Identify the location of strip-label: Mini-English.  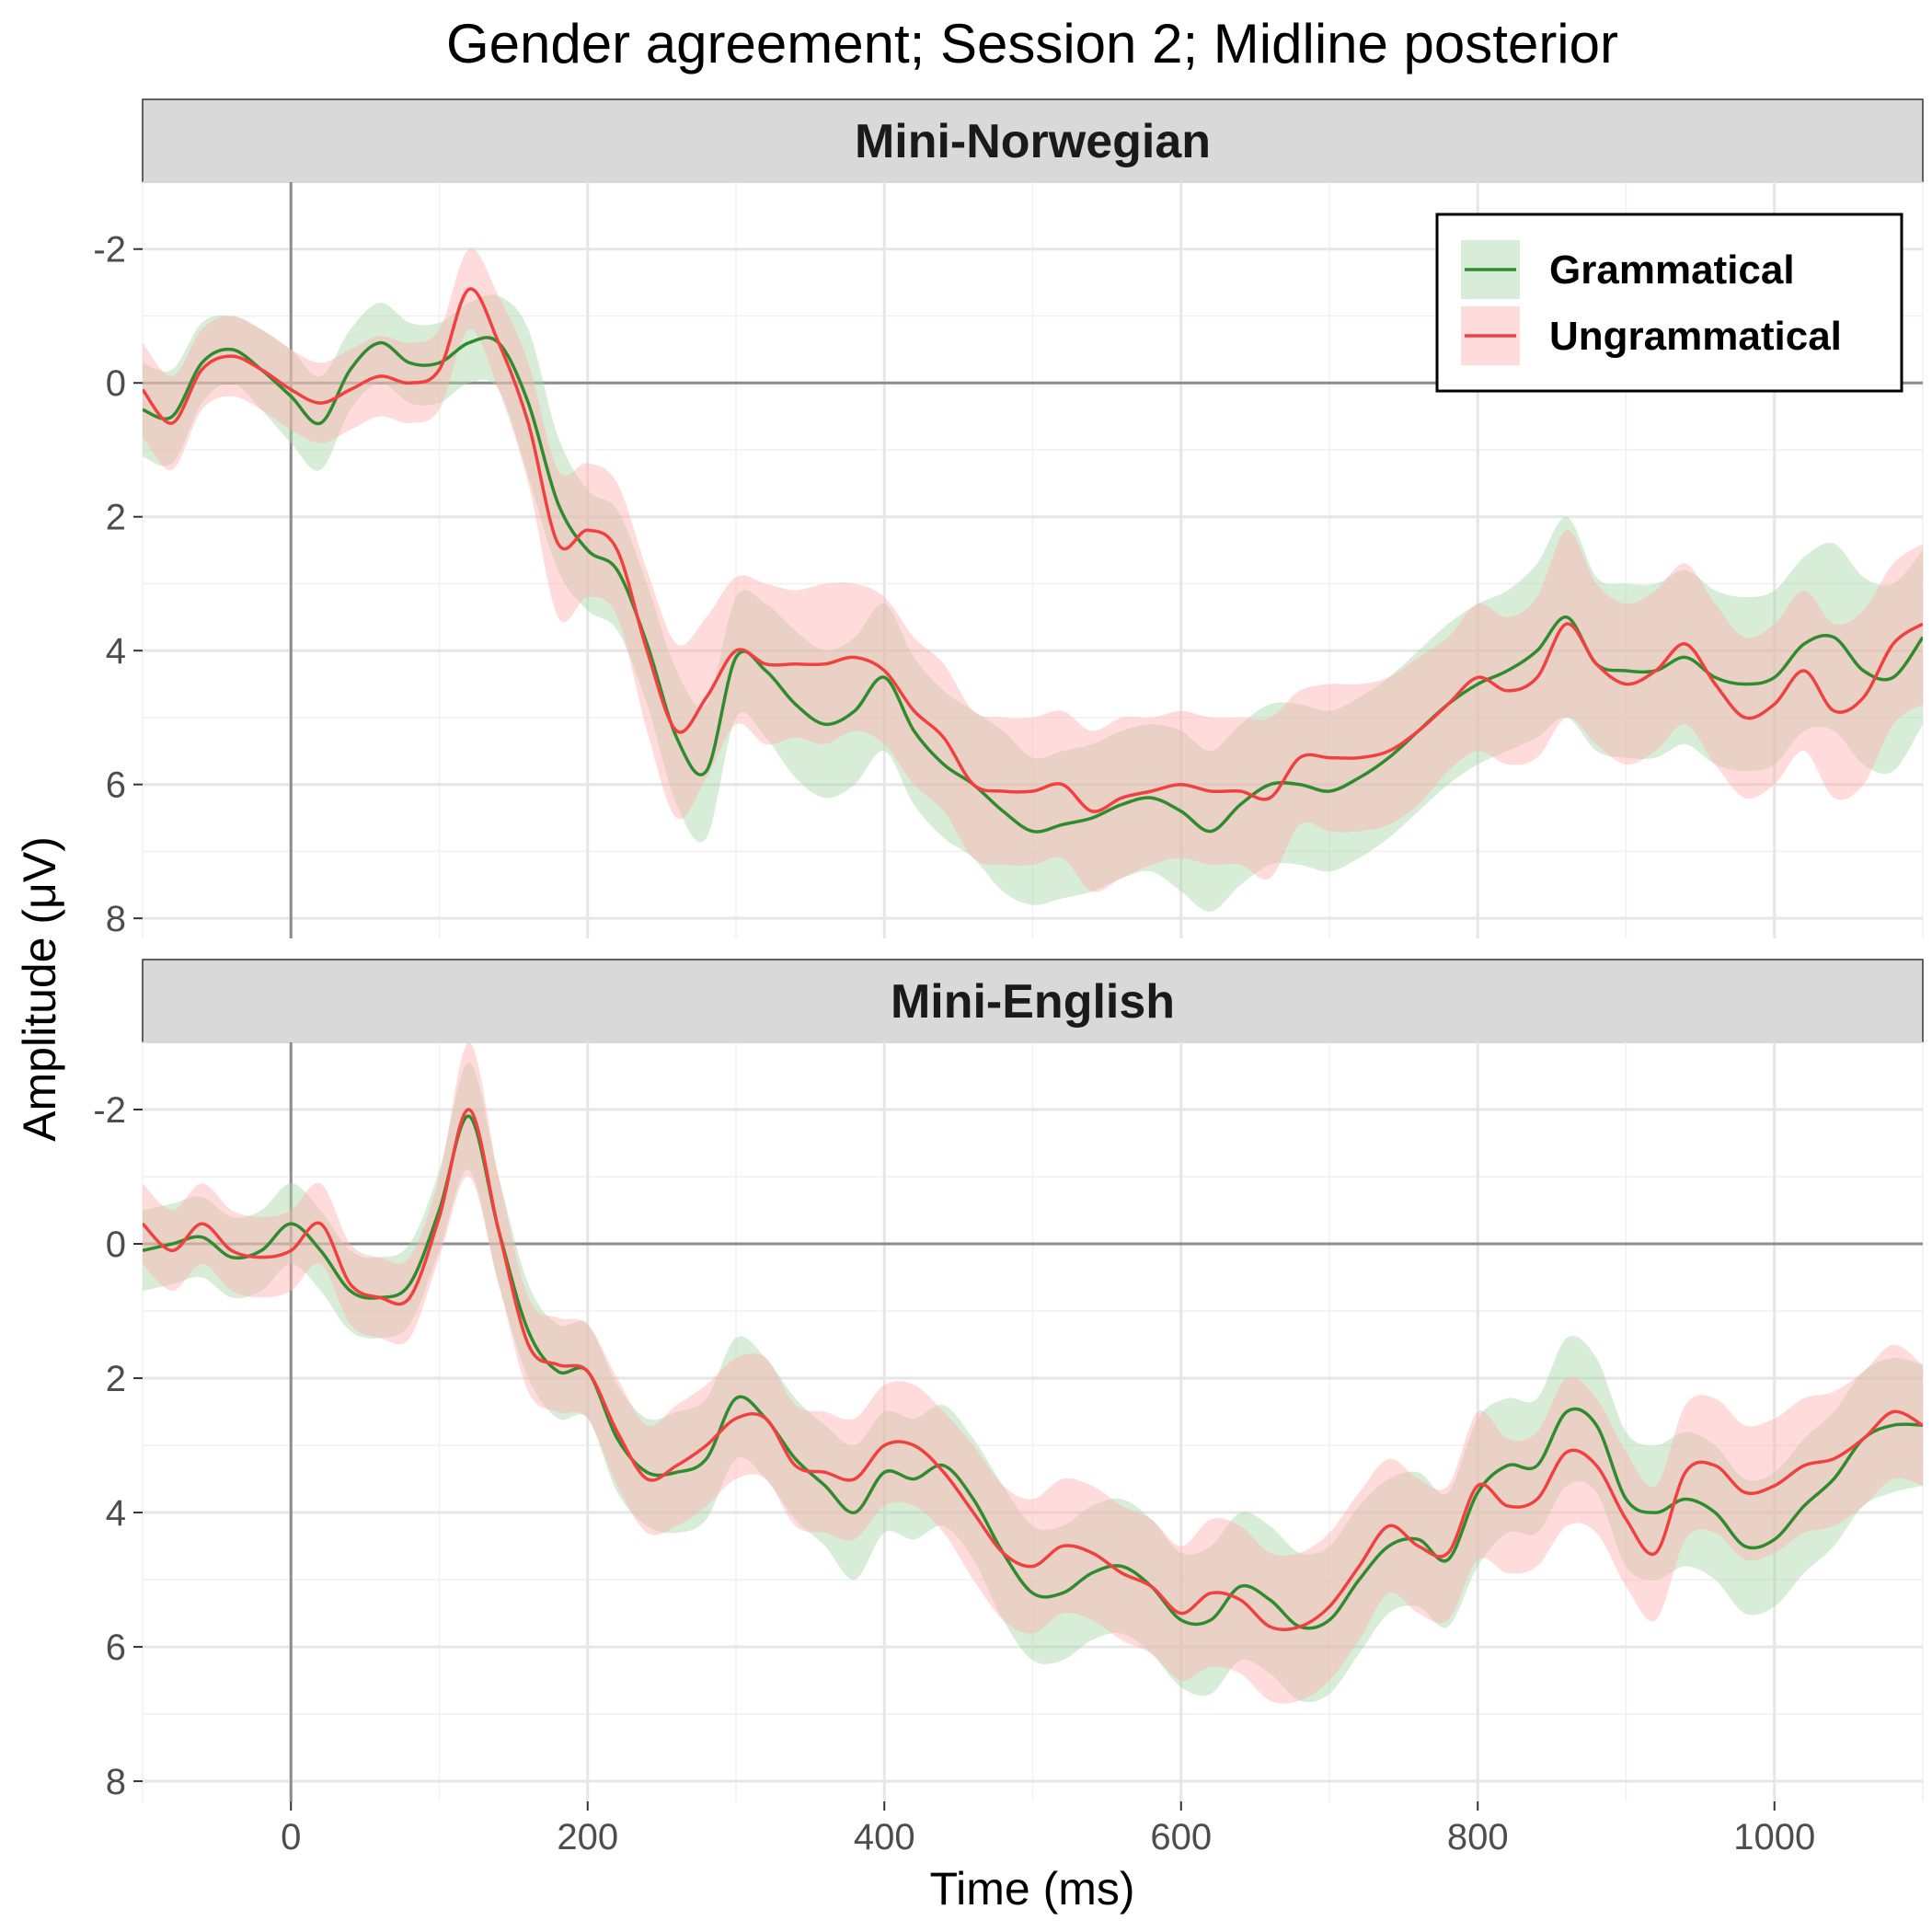
(1033, 1002).